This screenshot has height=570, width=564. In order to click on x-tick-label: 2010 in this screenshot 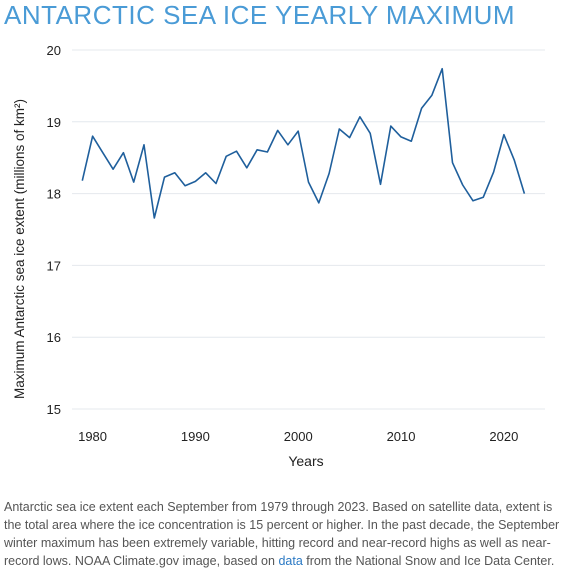, I will do `click(401, 436)`.